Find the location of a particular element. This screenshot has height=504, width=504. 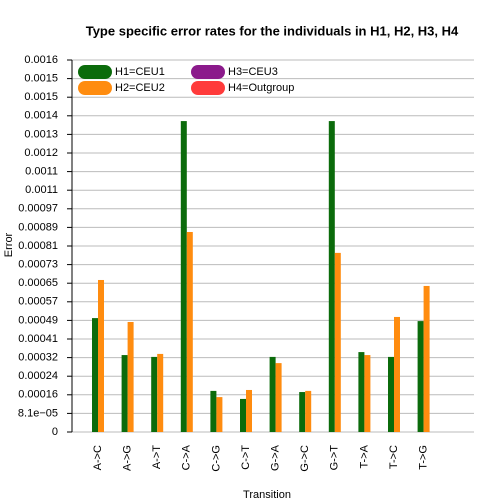

x-axis-label: Transition is located at coordinates (267, 495).